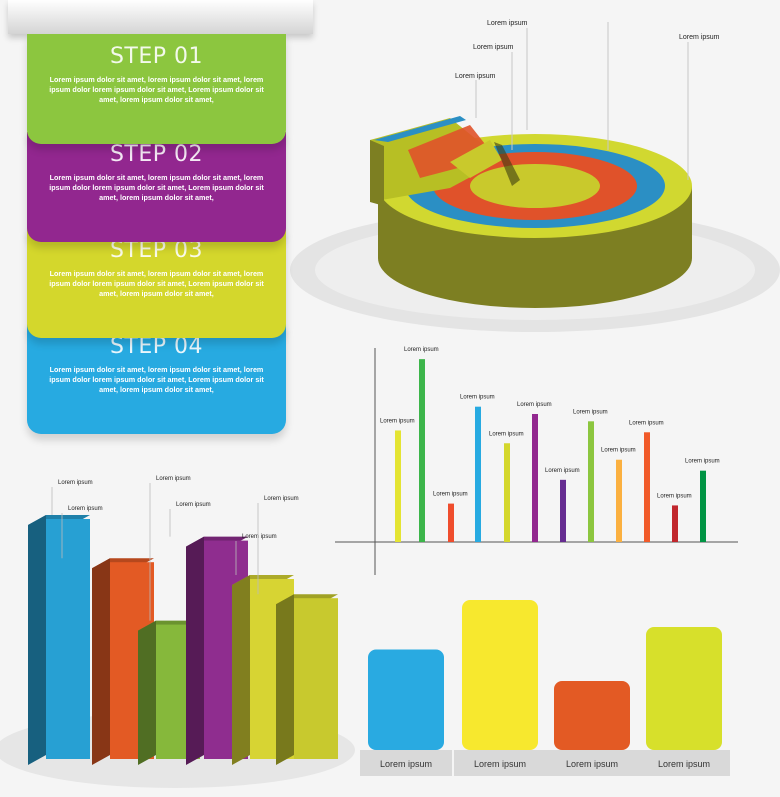  What do you see at coordinates (156, 154) in the screenshot?
I see `step-title: STEP 02` at bounding box center [156, 154].